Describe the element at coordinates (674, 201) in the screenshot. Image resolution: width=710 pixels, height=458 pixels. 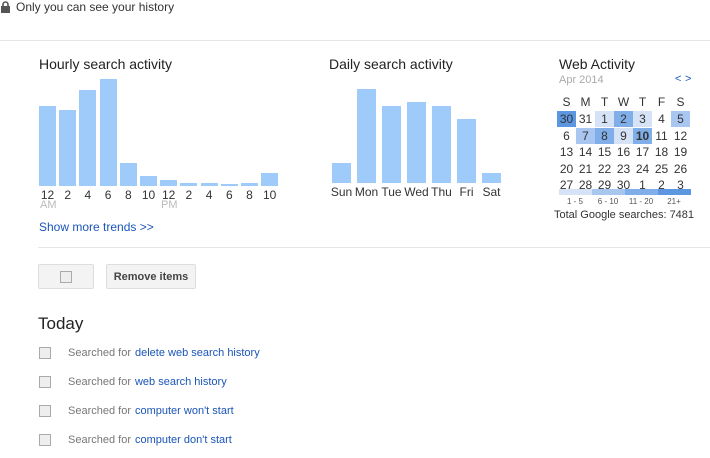
I see `legend-label: 21+` at that location.